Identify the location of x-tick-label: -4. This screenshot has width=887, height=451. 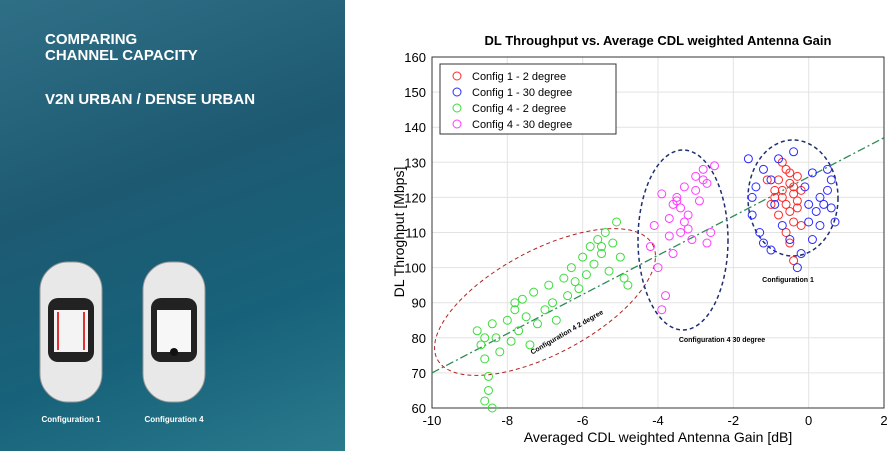
(658, 420).